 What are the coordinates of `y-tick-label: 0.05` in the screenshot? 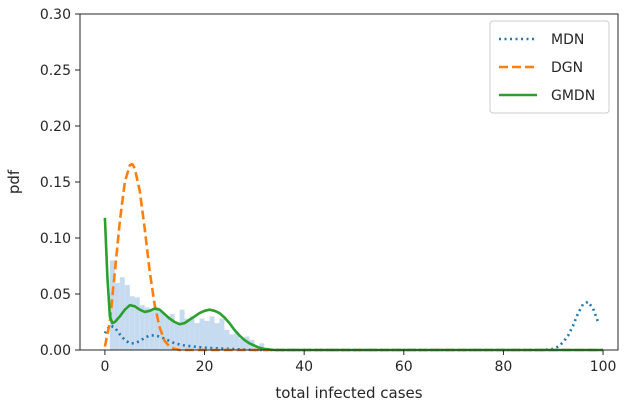 It's located at (55, 295).